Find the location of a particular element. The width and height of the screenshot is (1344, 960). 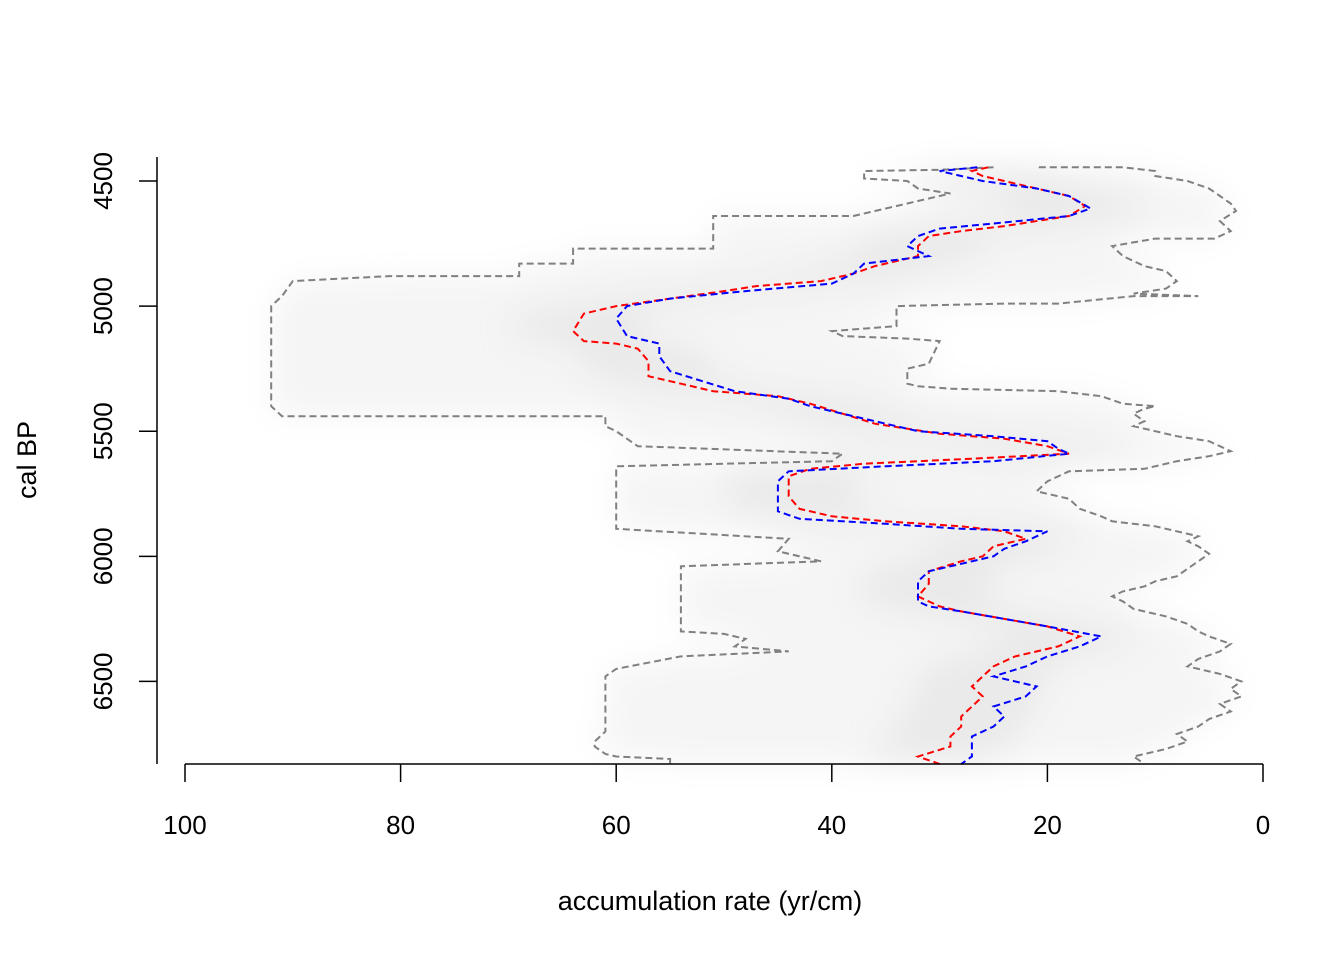

x-ticks: 100 80 60 40 20 0 is located at coordinates (716, 802).